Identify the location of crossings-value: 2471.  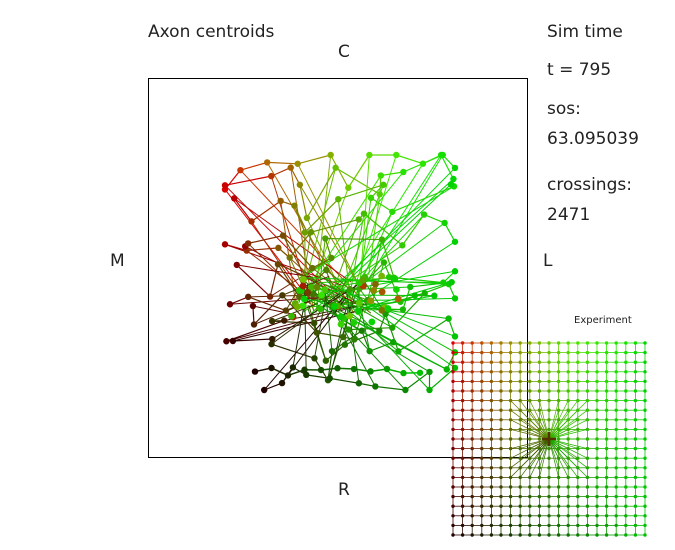
(569, 215).